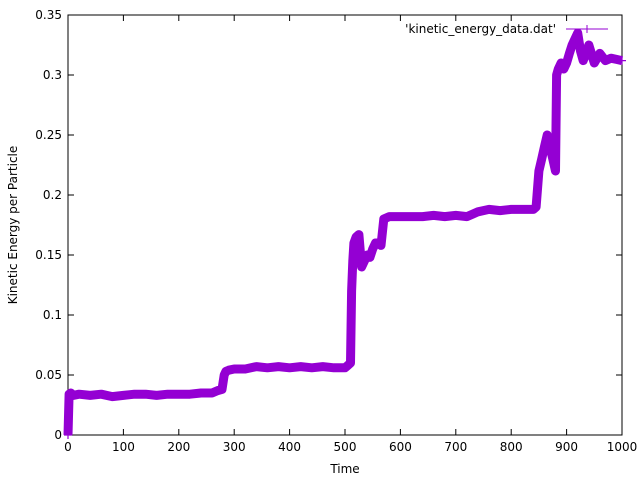 Image resolution: width=640 pixels, height=478 pixels. What do you see at coordinates (13, 225) in the screenshot?
I see `y-axis-label: Kinetic Energy per Particle` at bounding box center [13, 225].